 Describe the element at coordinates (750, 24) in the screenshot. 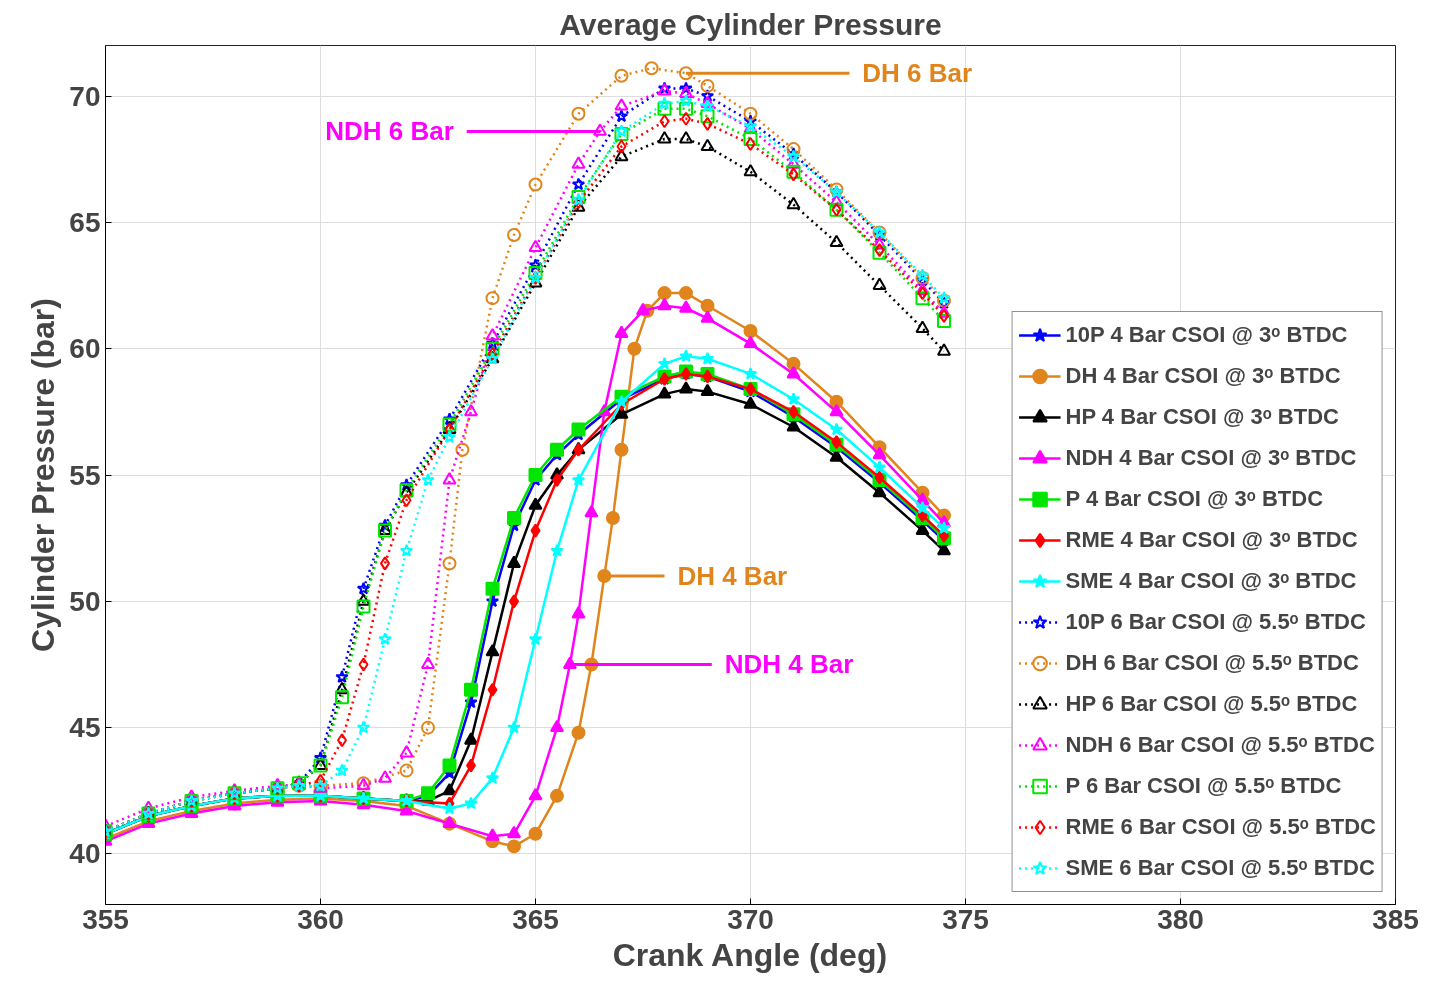

I see `chart-title: Average Cylinder Pressure` at that location.